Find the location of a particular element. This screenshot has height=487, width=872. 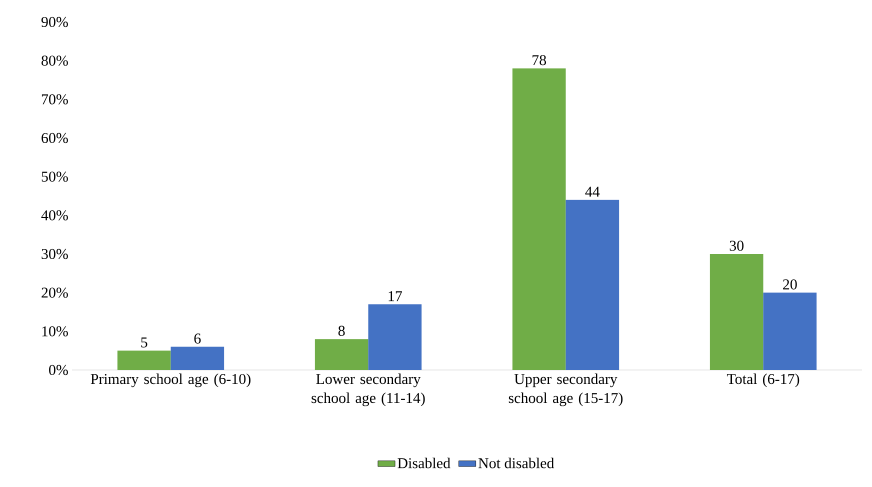

data-label: 20 is located at coordinates (790, 284).